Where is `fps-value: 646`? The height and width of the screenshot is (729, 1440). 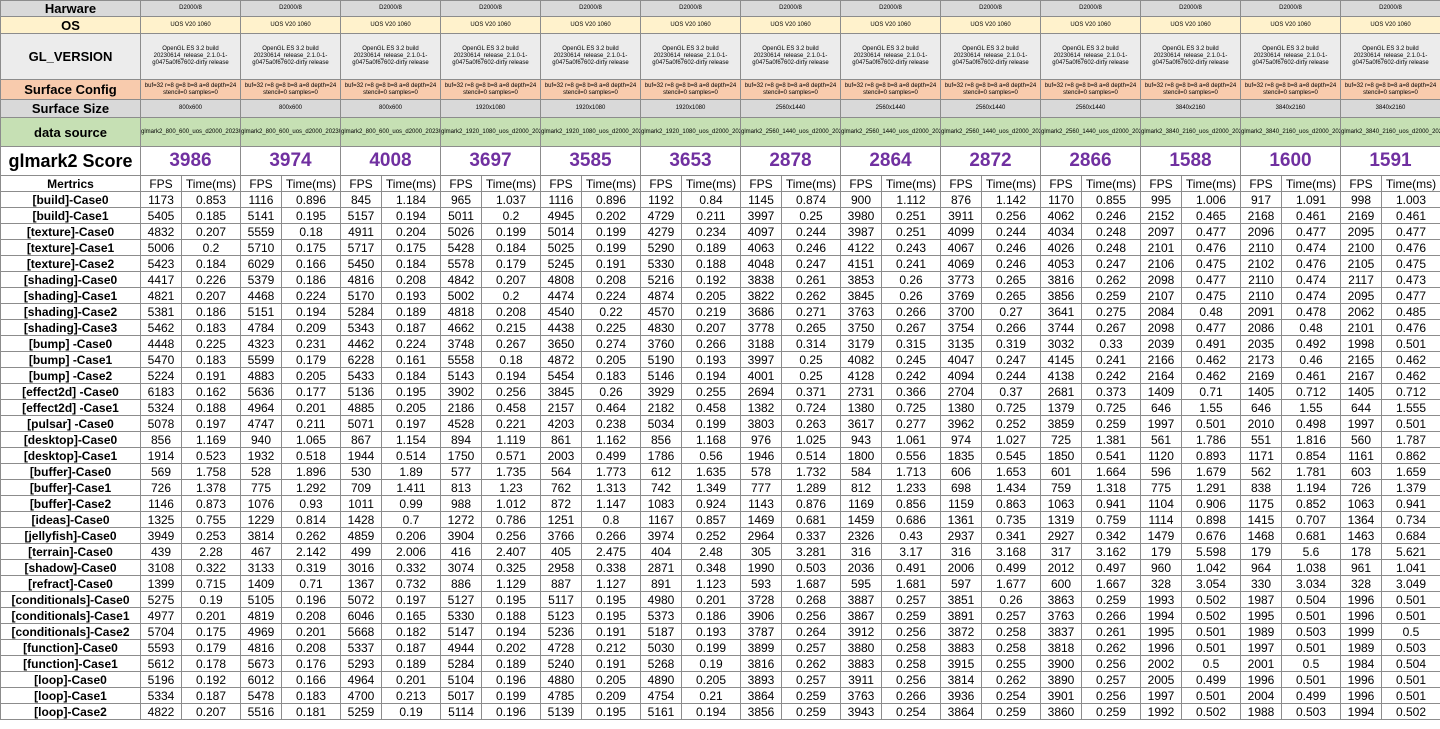 fps-value: 646 is located at coordinates (1161, 407).